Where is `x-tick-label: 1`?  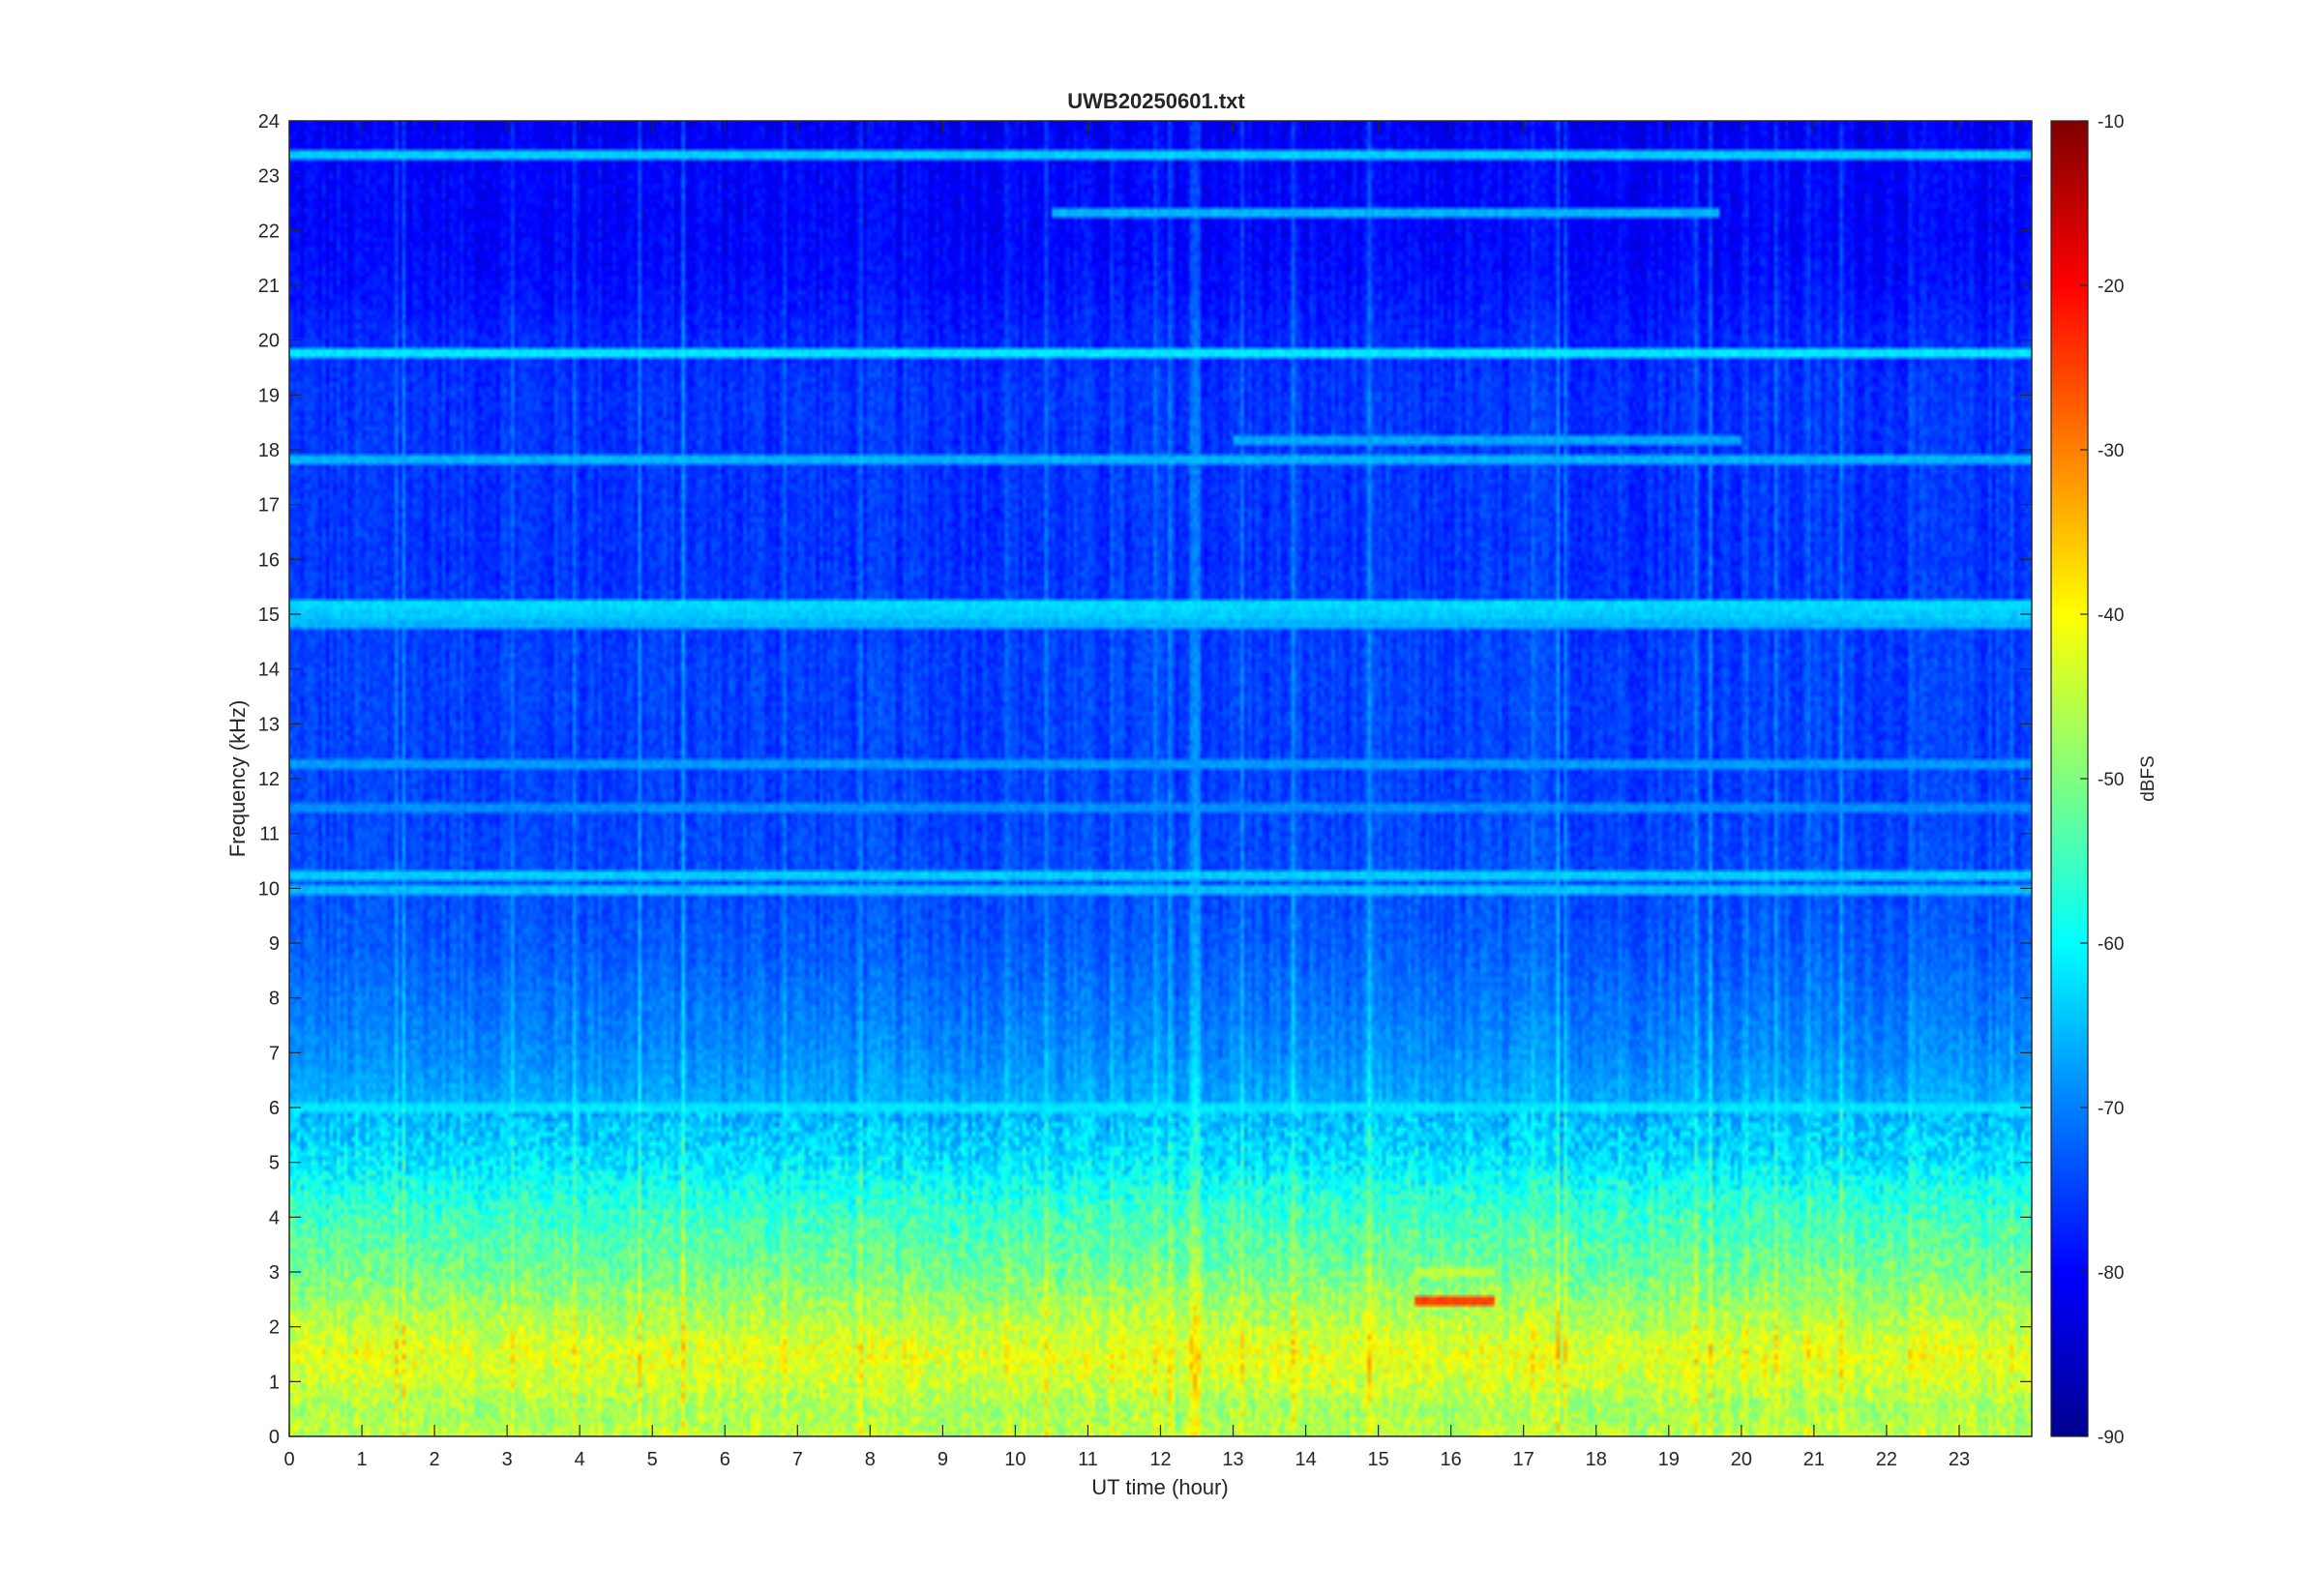
x-tick-label: 1 is located at coordinates (361, 1459).